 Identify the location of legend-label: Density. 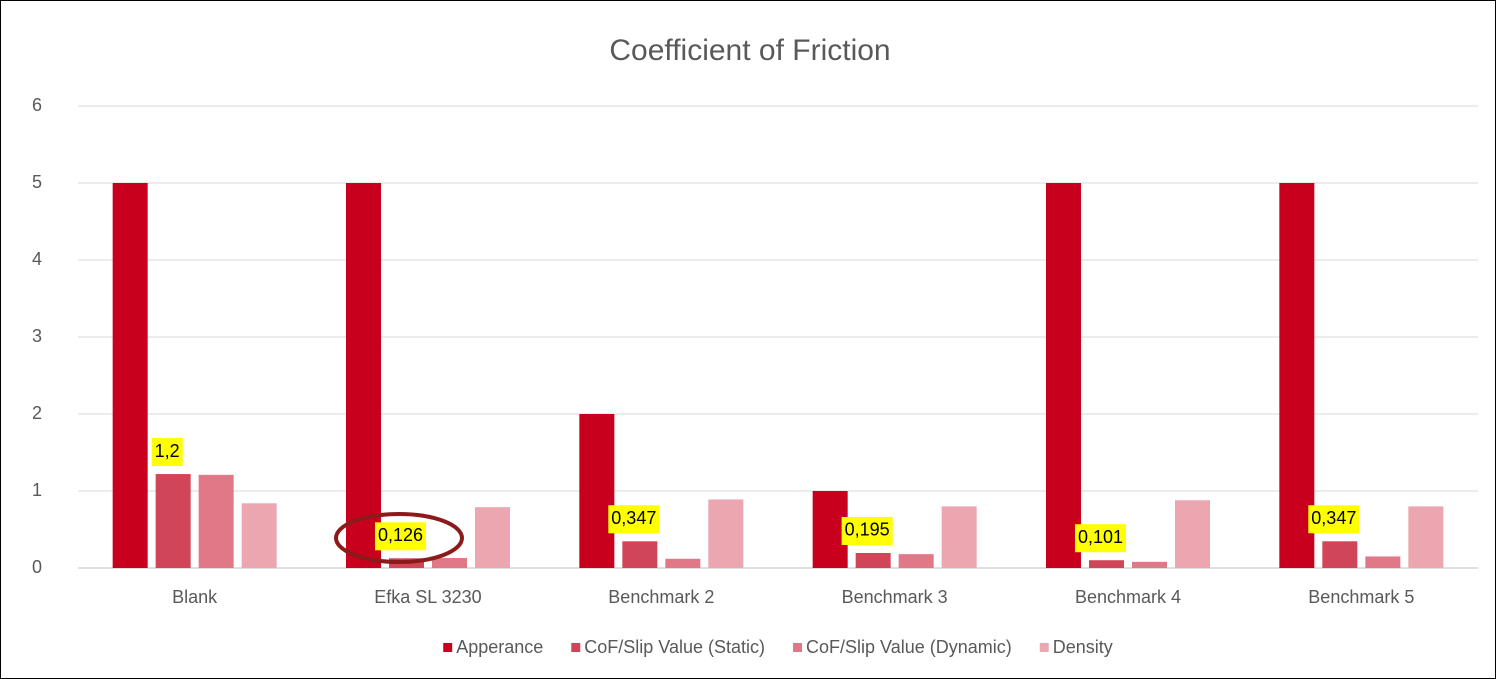
(1083, 647).